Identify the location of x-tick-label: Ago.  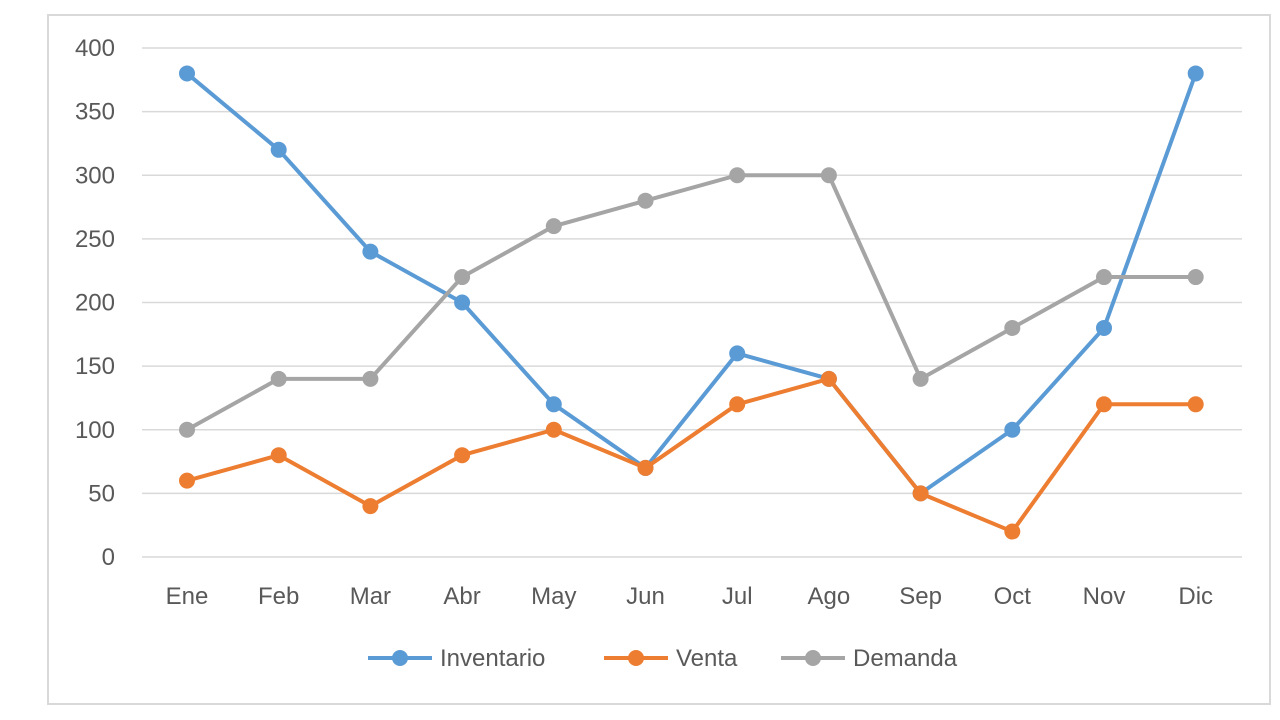
(829, 596).